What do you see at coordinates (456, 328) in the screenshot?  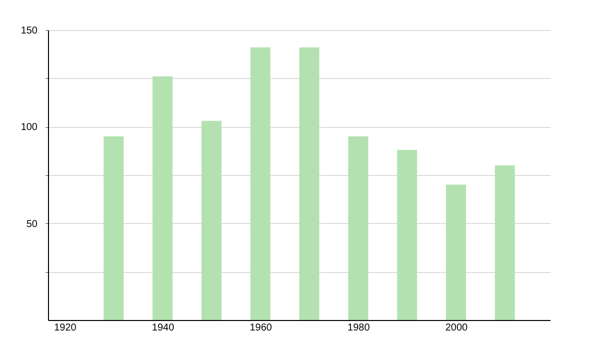 I see `x-tick-label: 2000` at bounding box center [456, 328].